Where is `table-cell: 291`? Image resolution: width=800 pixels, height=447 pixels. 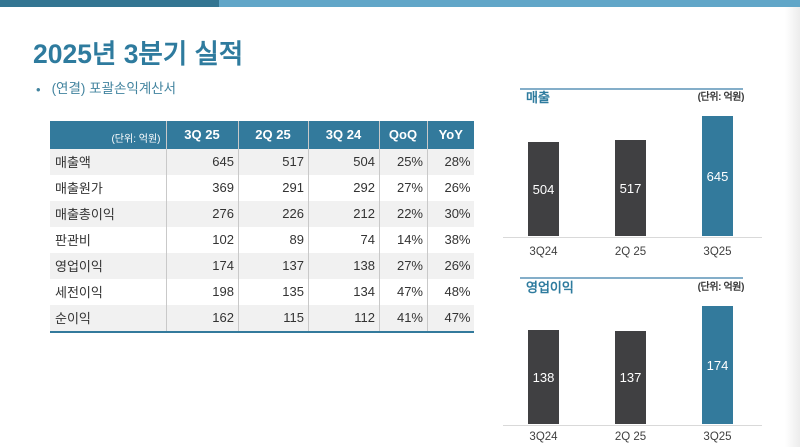
table-cell: 291 is located at coordinates (272, 187).